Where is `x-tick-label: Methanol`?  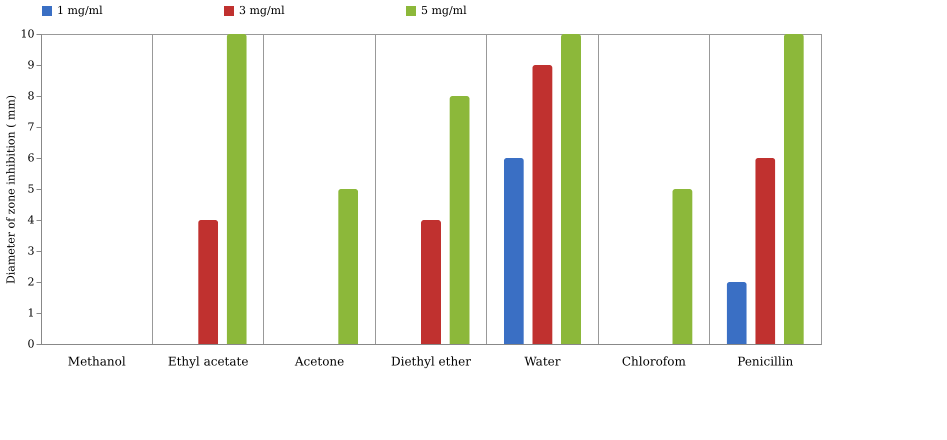
x-tick-label: Methanol is located at coordinates (97, 361).